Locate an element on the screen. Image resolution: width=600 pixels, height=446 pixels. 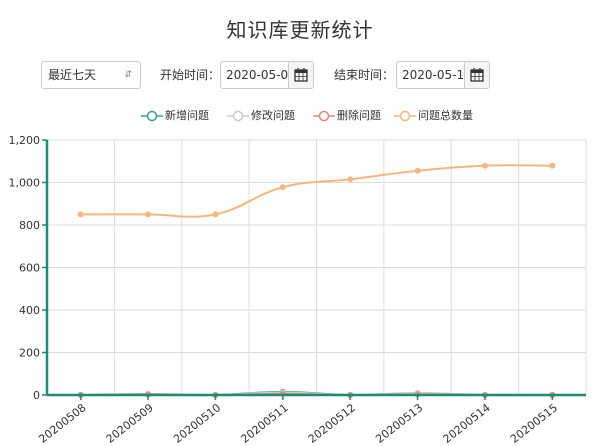
x-tick-label: 20200508 is located at coordinates (62, 423).